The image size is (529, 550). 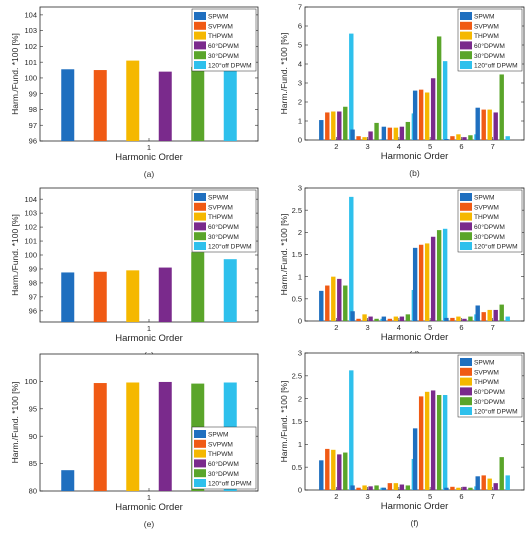 What do you see at coordinates (33, 491) in the screenshot?
I see `y-tick-label: 80` at bounding box center [33, 491].